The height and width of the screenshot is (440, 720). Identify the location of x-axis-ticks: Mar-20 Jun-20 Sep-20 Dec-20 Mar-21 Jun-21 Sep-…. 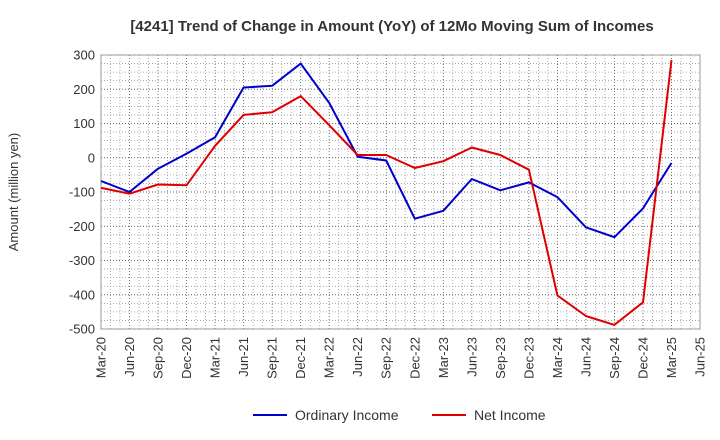
(401, 358).